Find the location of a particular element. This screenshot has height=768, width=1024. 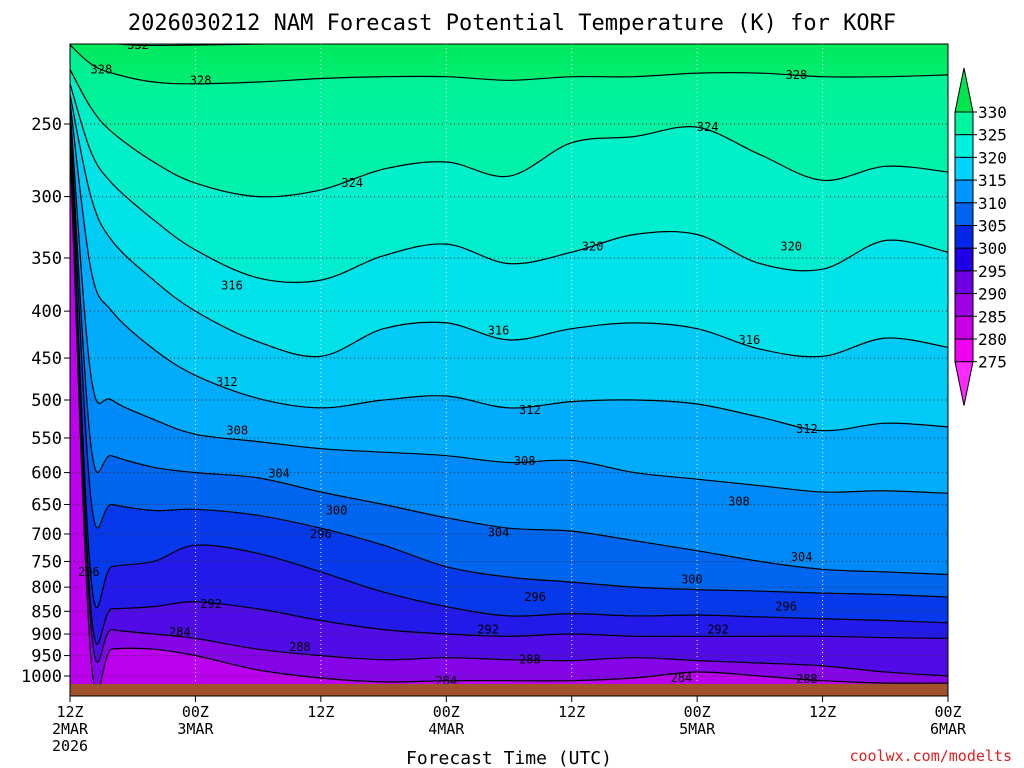

colorbar-label: 325 is located at coordinates (992, 135).